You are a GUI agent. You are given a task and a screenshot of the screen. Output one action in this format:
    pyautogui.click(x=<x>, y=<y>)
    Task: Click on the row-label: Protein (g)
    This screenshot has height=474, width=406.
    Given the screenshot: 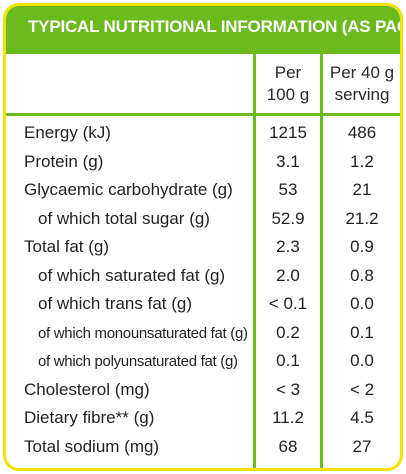 What is the action you would take?
    pyautogui.click(x=64, y=161)
    